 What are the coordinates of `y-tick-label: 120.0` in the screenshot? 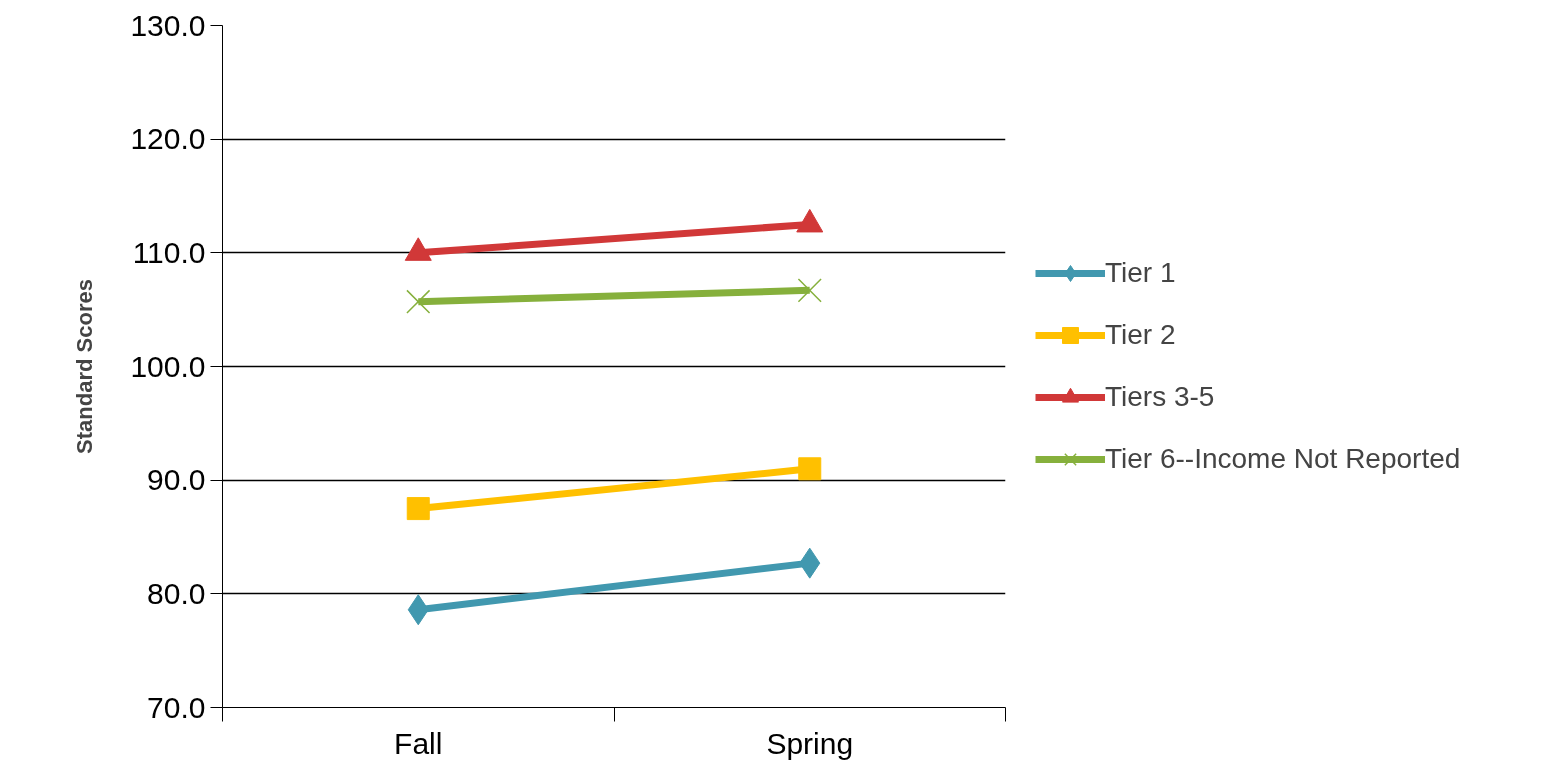 It's located at (168, 139).